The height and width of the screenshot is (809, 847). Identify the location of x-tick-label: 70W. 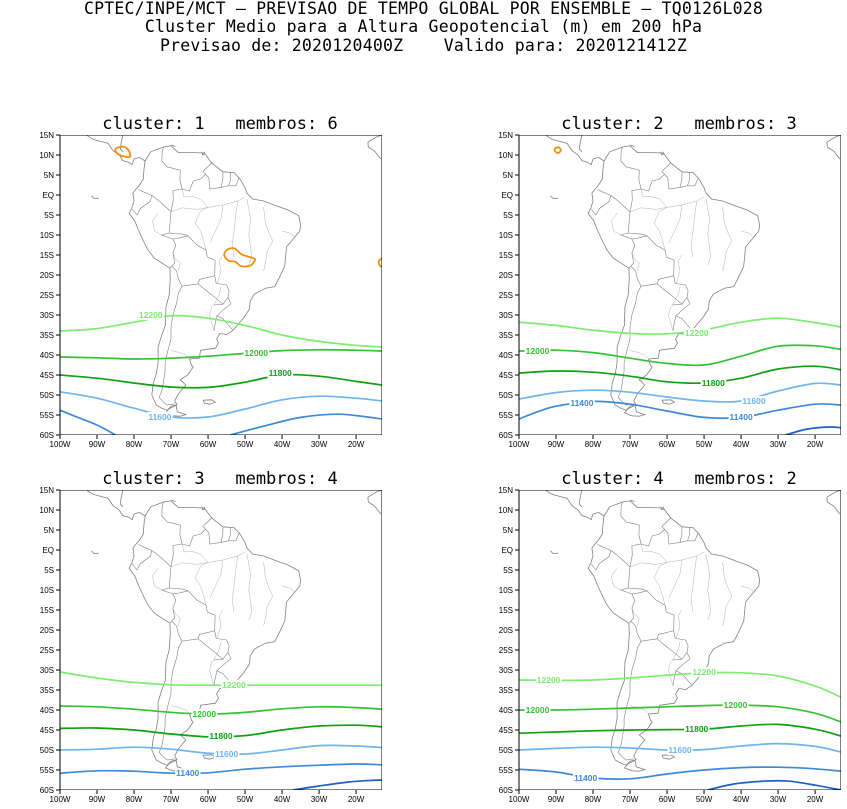
(171, 799).